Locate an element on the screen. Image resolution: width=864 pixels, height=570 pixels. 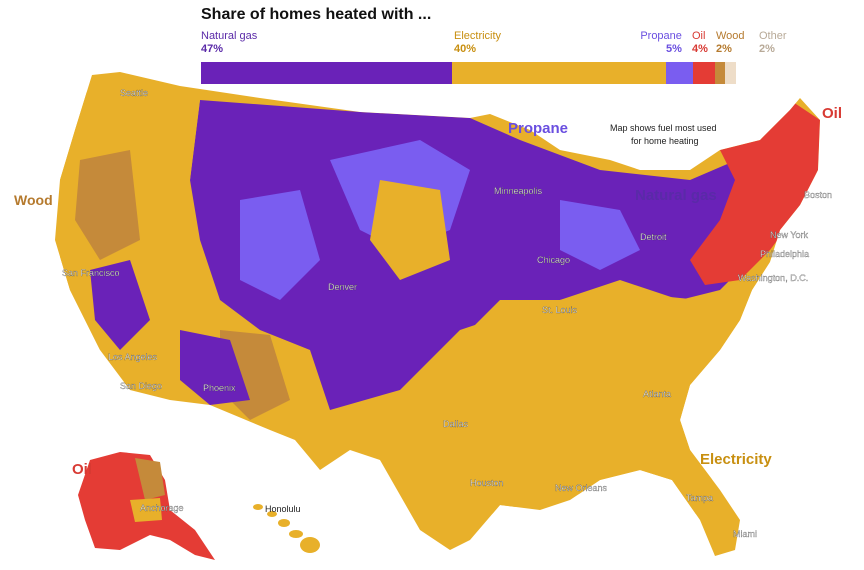
city-denver: Denver is located at coordinates (342, 287).